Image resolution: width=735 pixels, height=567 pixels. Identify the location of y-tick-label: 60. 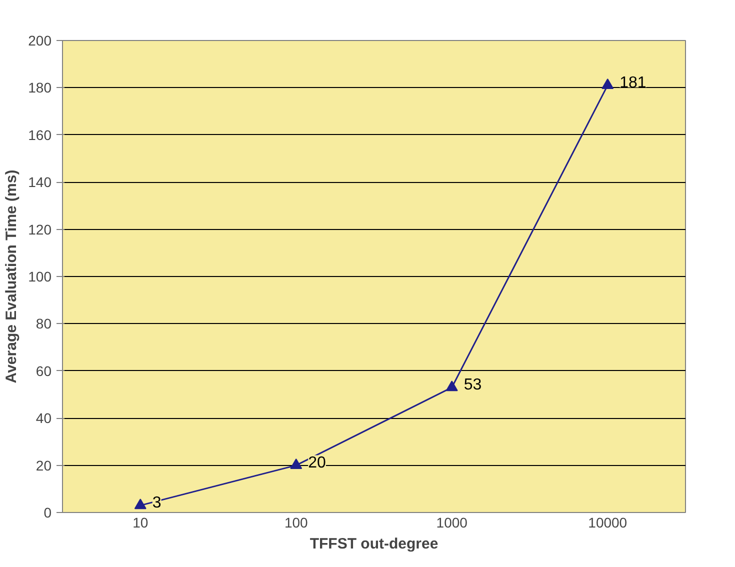
(44, 370).